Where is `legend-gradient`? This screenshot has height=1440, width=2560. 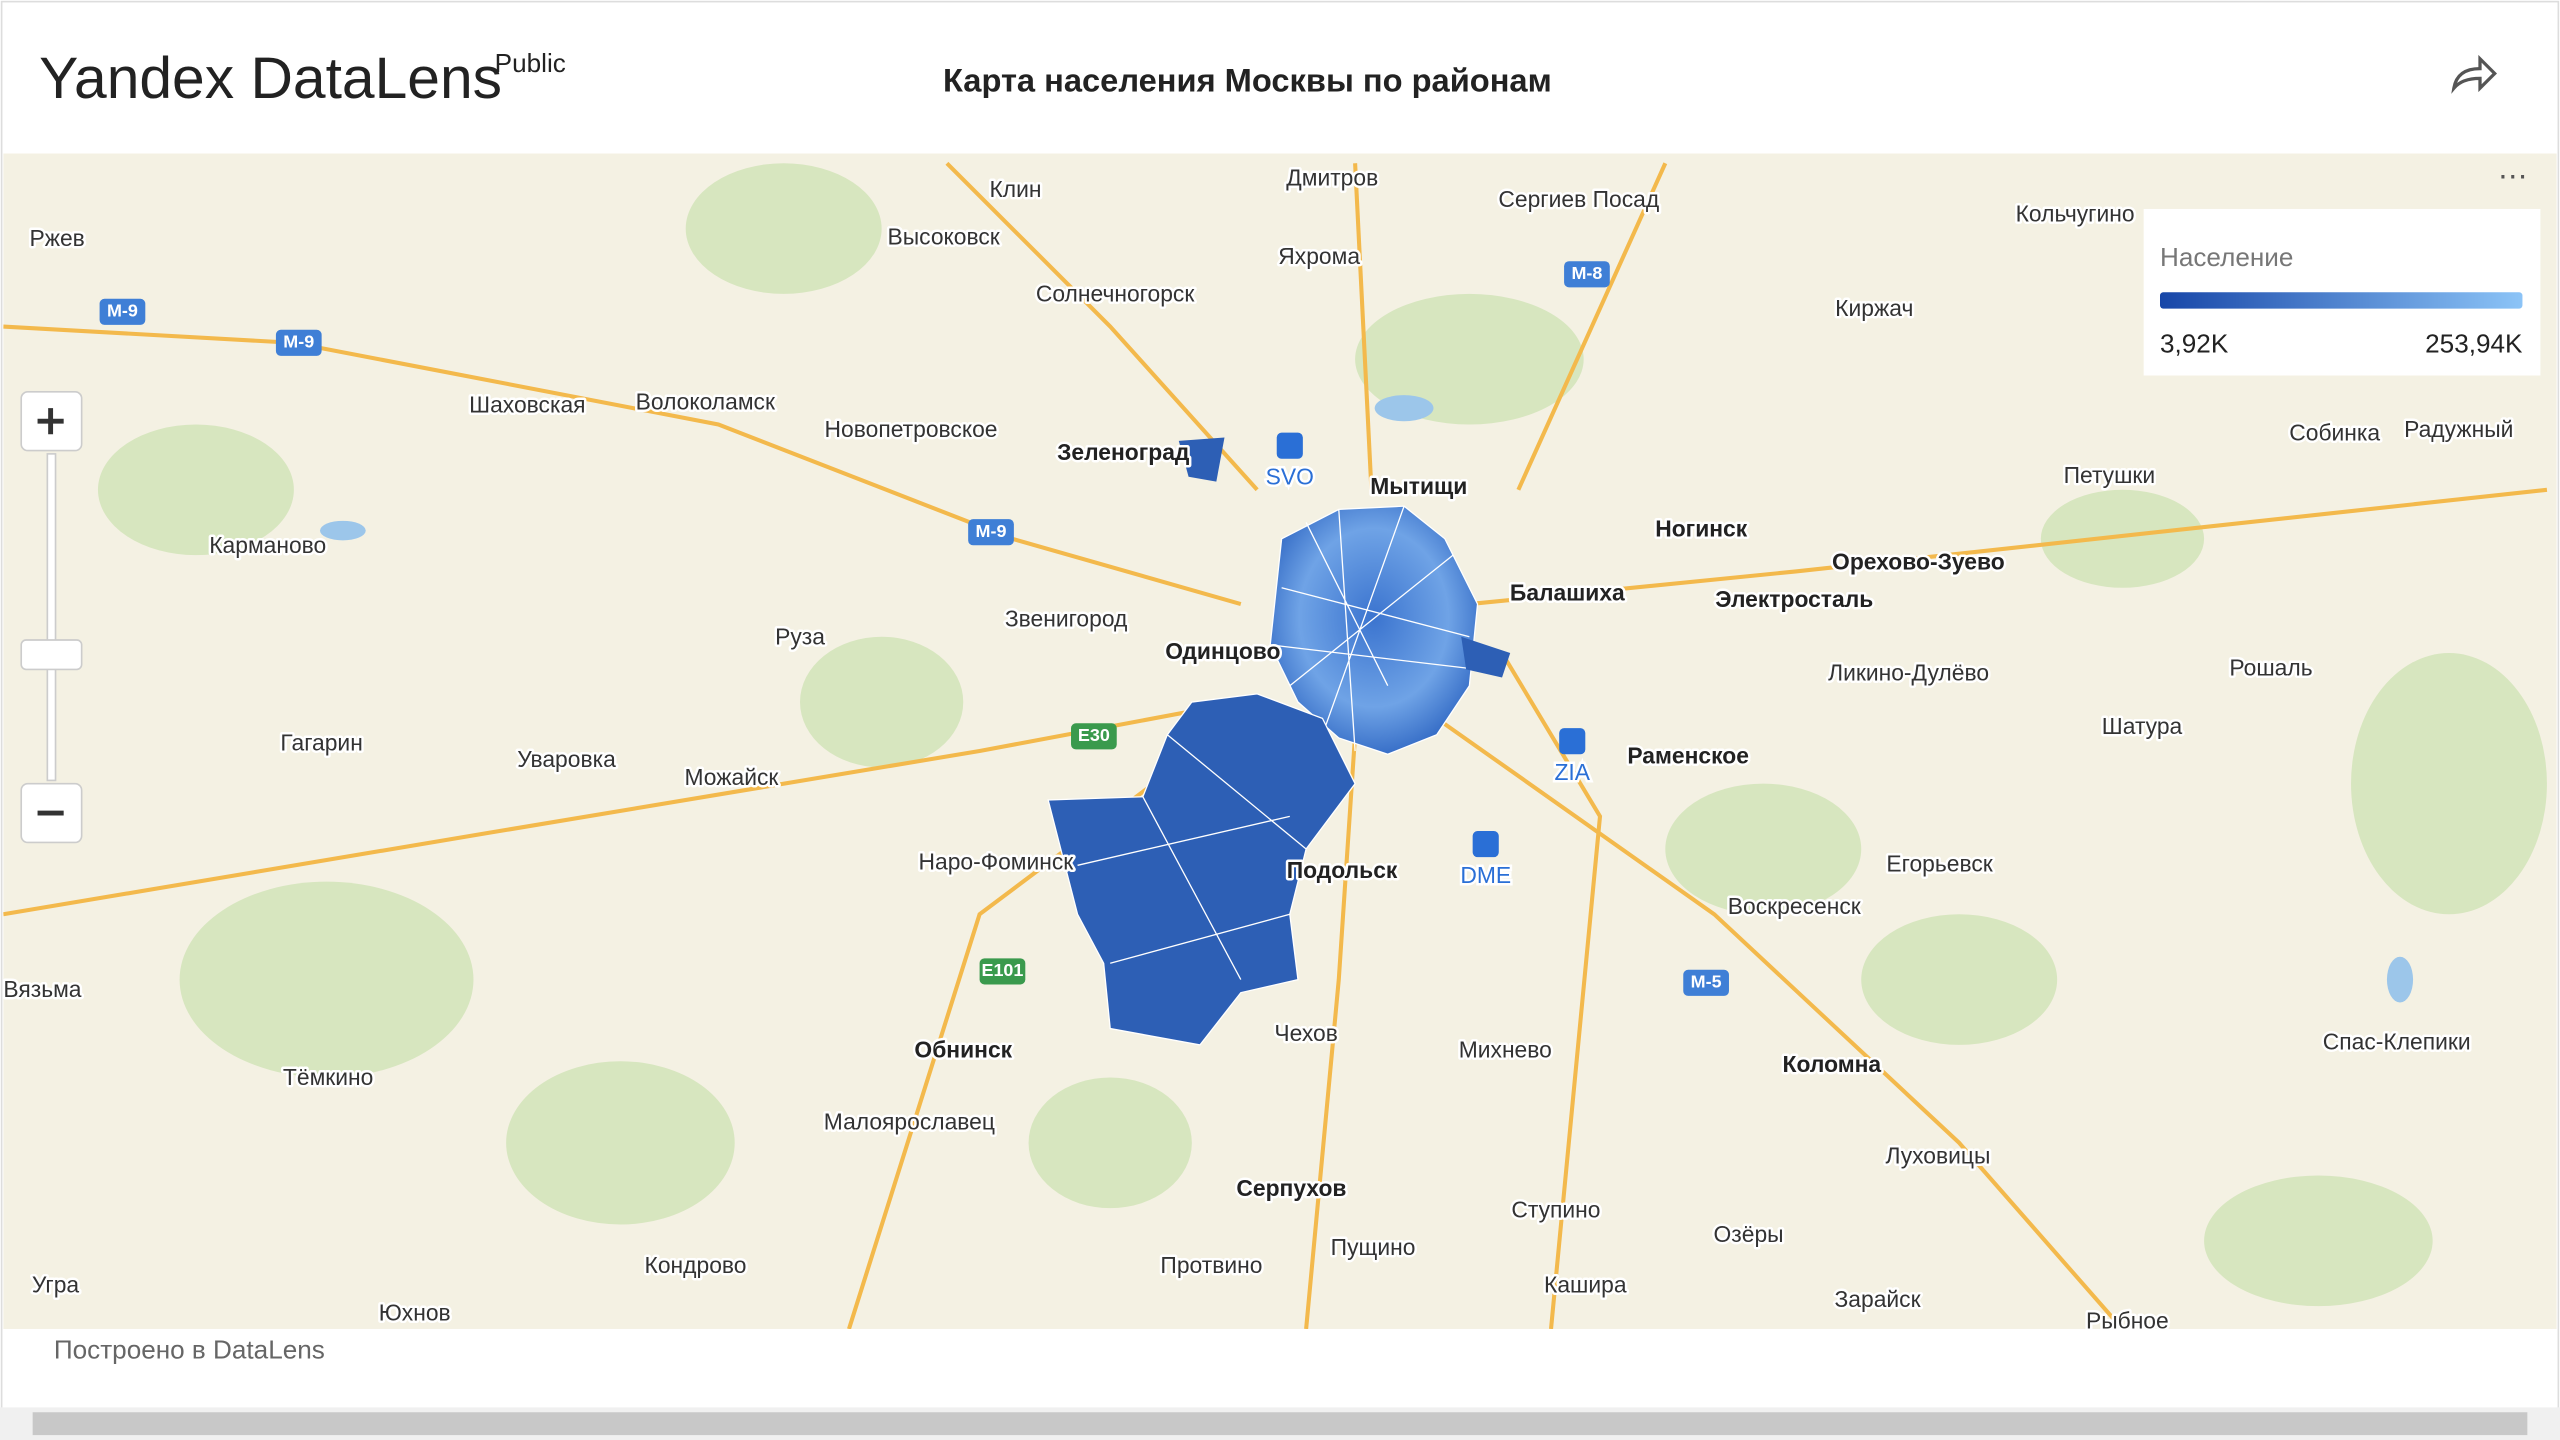
legend-gradient is located at coordinates (2341, 300).